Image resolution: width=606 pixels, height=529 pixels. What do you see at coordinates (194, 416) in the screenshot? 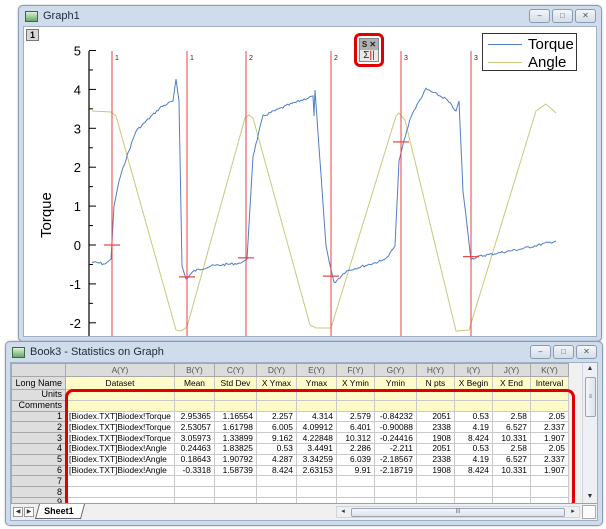
I see `data-cell: 2.95365` at bounding box center [194, 416].